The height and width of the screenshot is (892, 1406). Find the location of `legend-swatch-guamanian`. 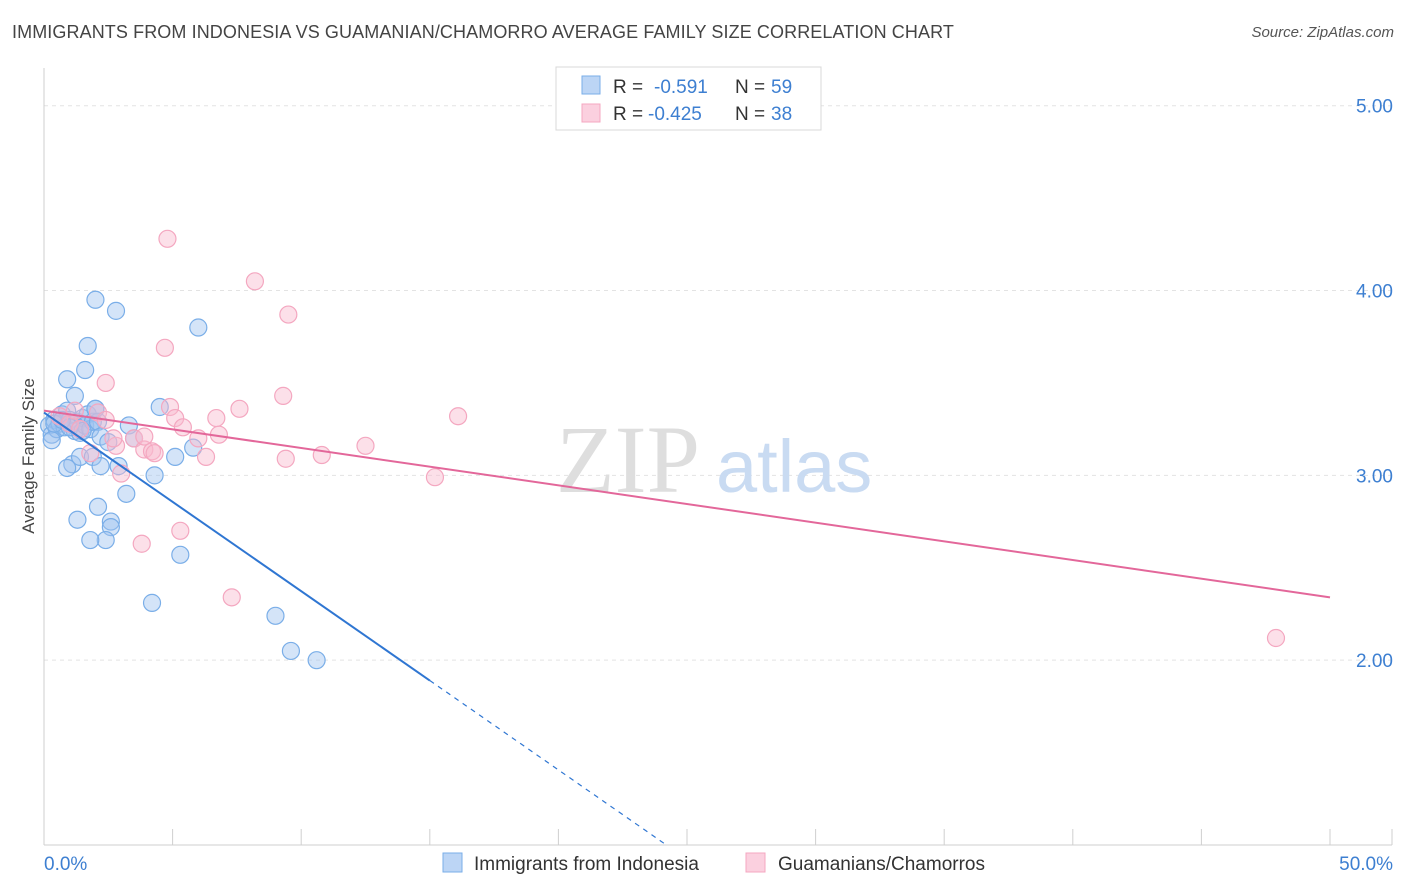

legend-swatch-guamanian is located at coordinates (755, 862).